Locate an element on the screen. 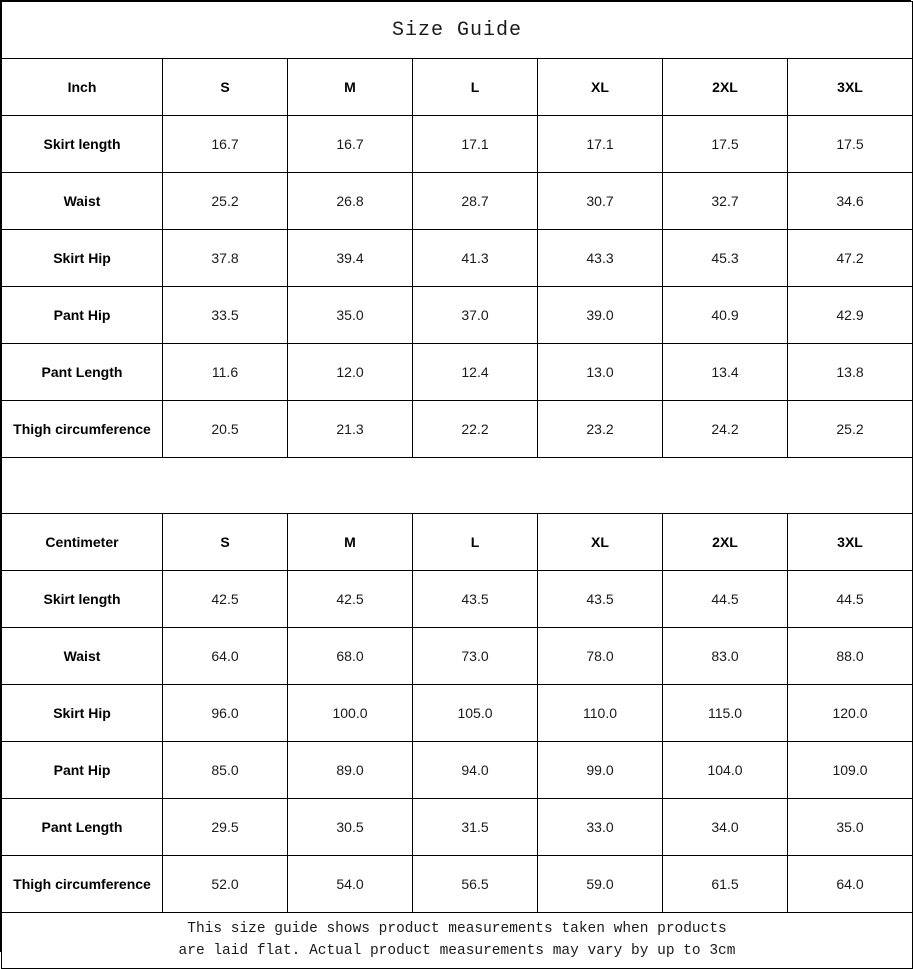  inch-column-header-s: S is located at coordinates (225, 87).